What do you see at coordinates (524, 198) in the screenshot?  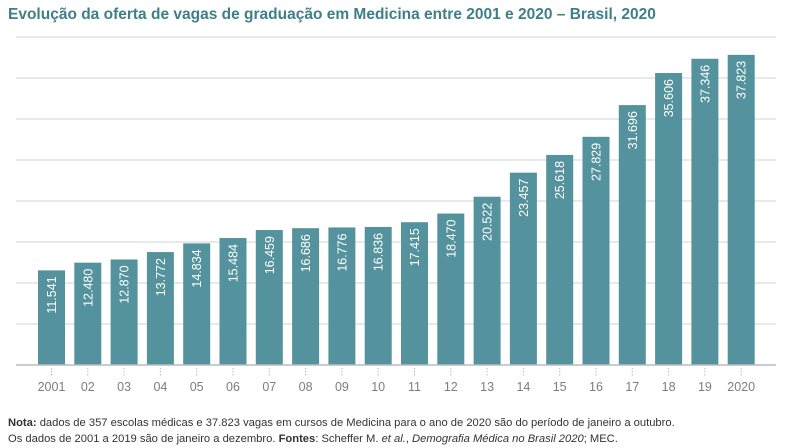 I see `bar-value-label: 23.457` at bounding box center [524, 198].